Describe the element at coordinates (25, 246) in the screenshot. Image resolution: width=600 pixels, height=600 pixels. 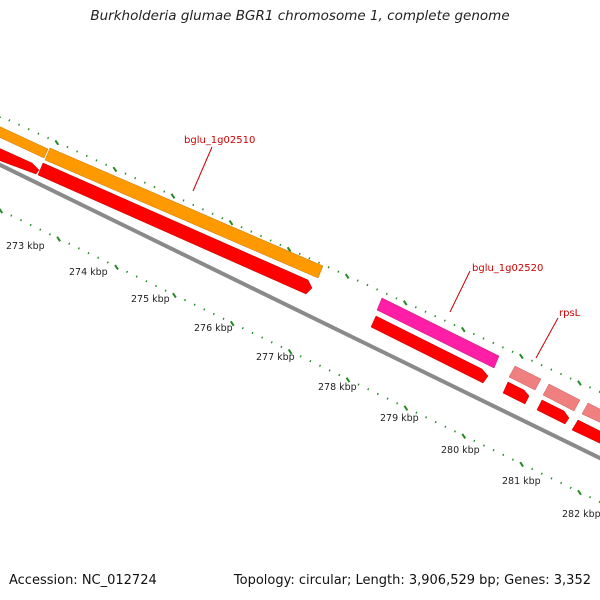
I see `kbp-label-273: 273 kbp` at that location.